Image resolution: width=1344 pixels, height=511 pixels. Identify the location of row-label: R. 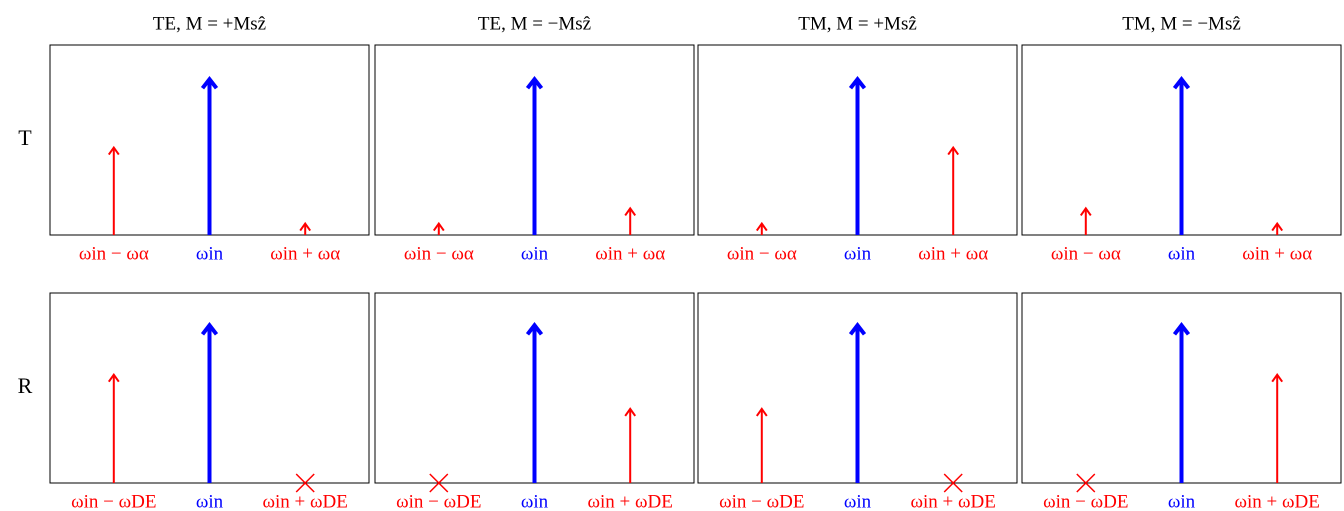
(25, 385).